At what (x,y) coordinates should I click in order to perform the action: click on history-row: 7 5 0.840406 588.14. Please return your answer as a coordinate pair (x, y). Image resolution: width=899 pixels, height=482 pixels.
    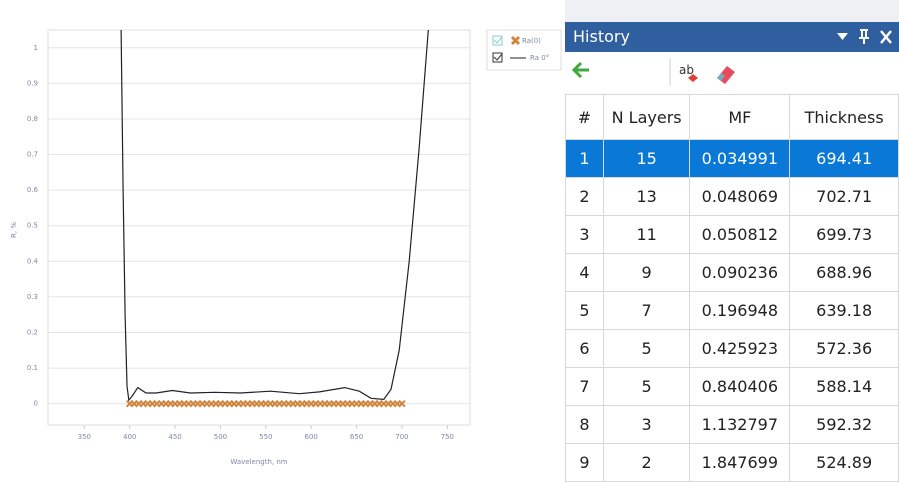
    Looking at the image, I should click on (732, 386).